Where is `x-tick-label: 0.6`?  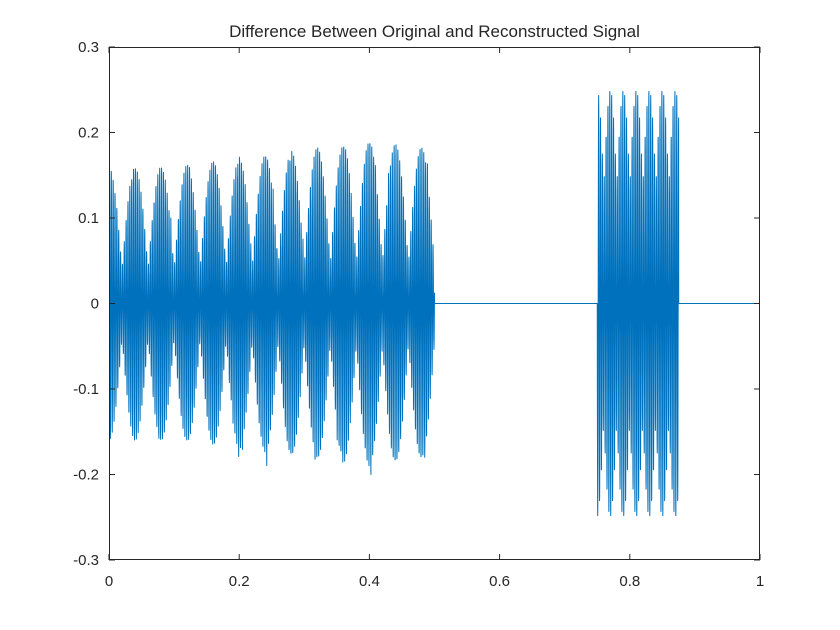 x-tick-label: 0.6 is located at coordinates (499, 581).